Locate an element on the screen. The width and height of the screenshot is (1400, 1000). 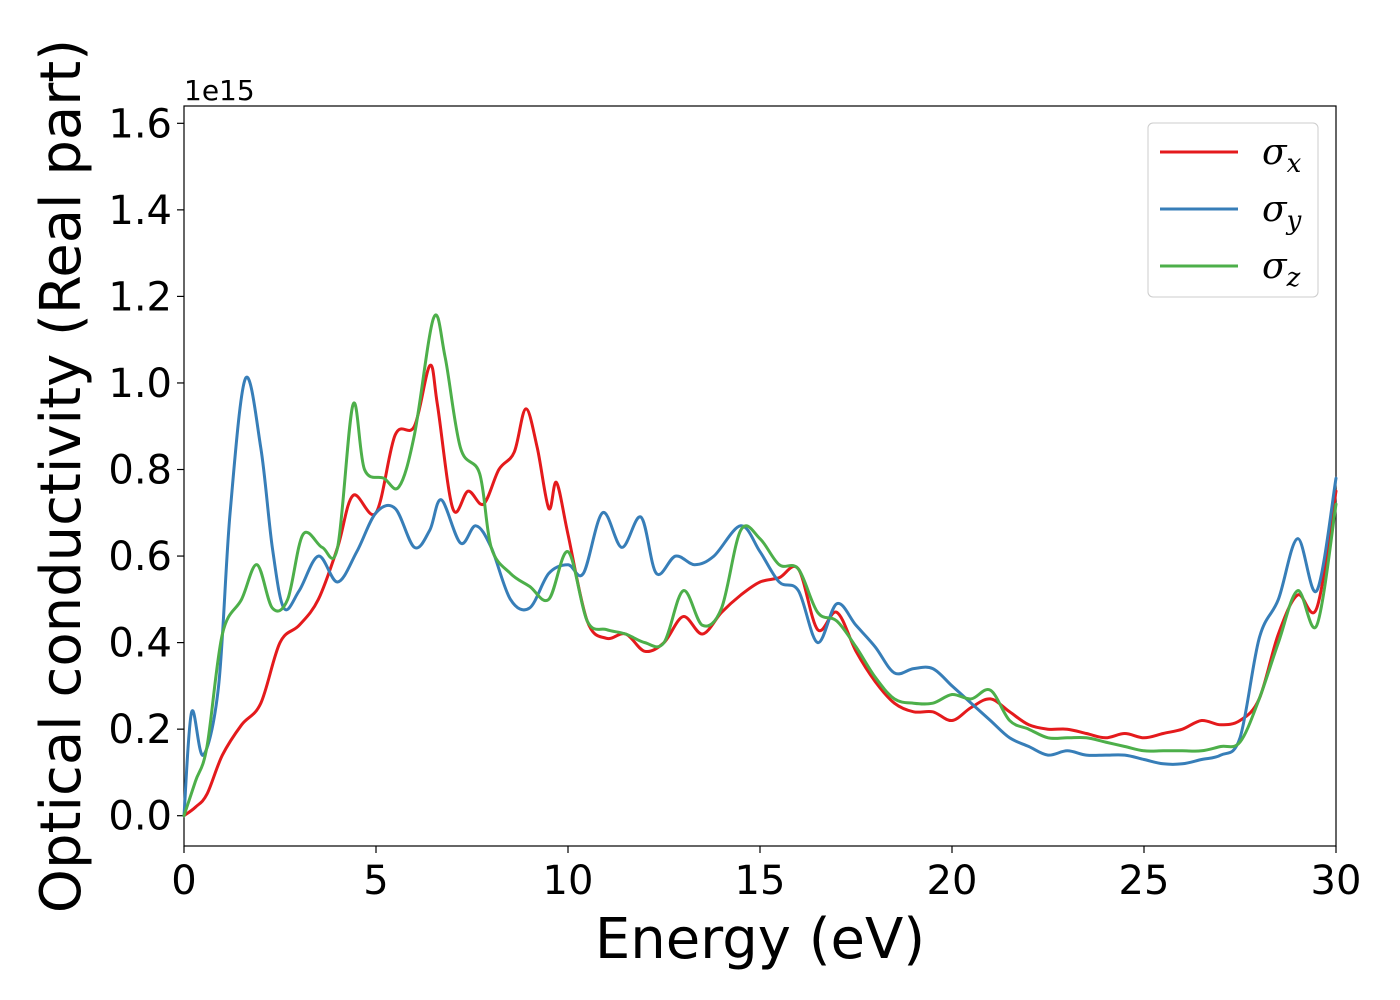
legend: σx σy σz is located at coordinates (1233, 210).